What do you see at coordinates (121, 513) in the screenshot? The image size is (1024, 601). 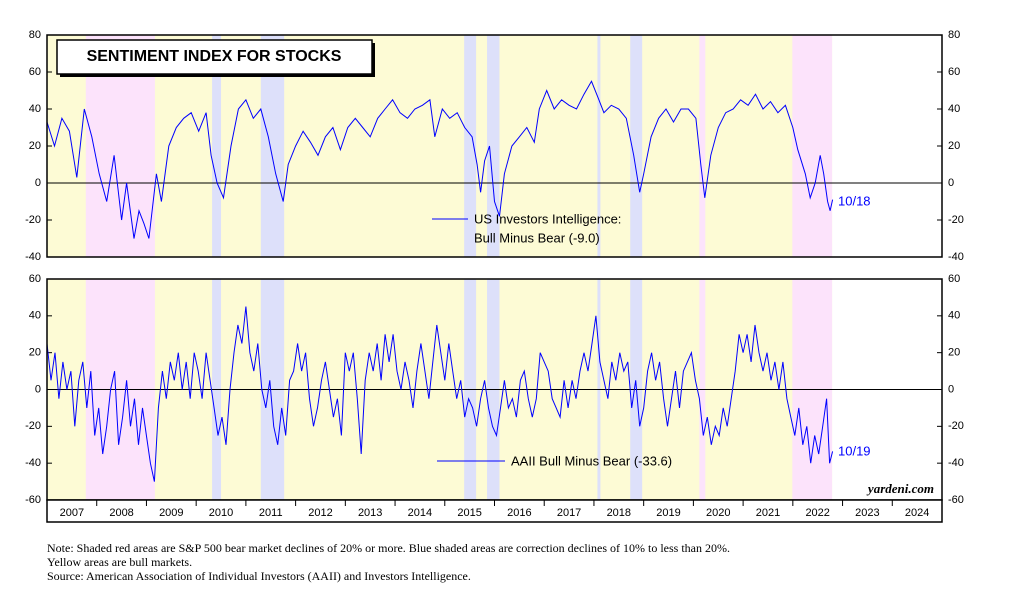 I see `x-tick-label: 2008` at bounding box center [121, 513].